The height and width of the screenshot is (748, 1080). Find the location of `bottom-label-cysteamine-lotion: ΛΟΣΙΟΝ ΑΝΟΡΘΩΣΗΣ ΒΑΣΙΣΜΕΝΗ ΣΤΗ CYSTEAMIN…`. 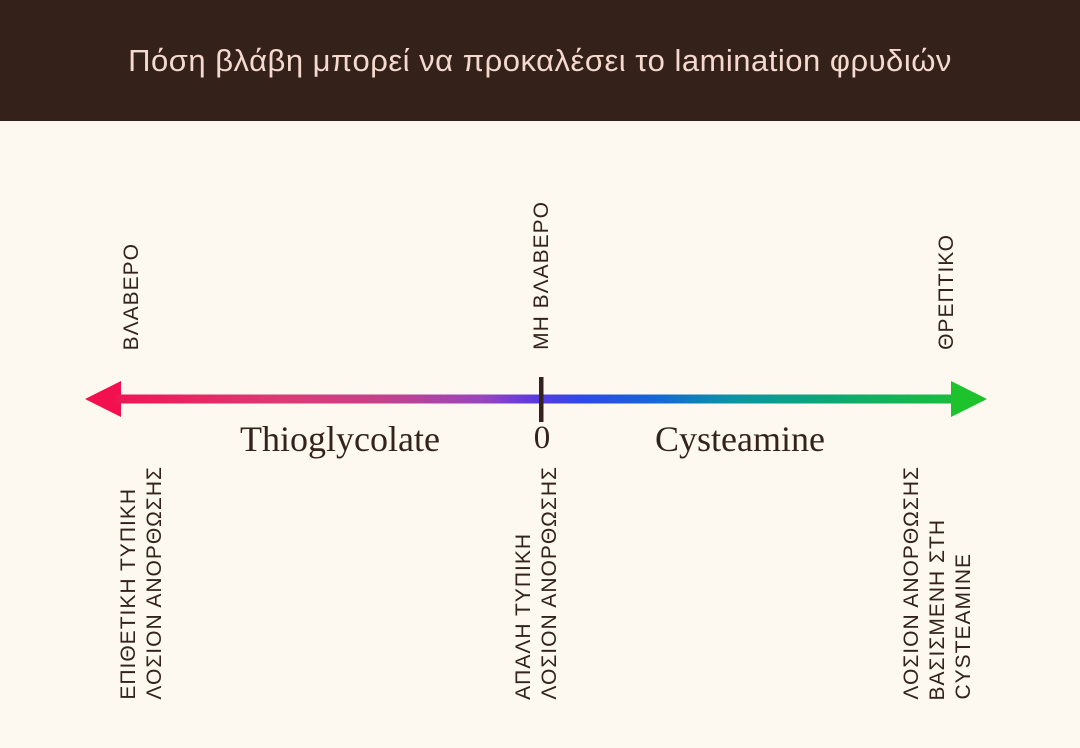

bottom-label-cysteamine-lotion: ΛΟΣΙΟΝ ΑΝΟΡΘΩΣΗΣ ΒΑΣΙΣΜΕΝΗ ΣΤΗ CYSTEAMIN… is located at coordinates (937, 583).